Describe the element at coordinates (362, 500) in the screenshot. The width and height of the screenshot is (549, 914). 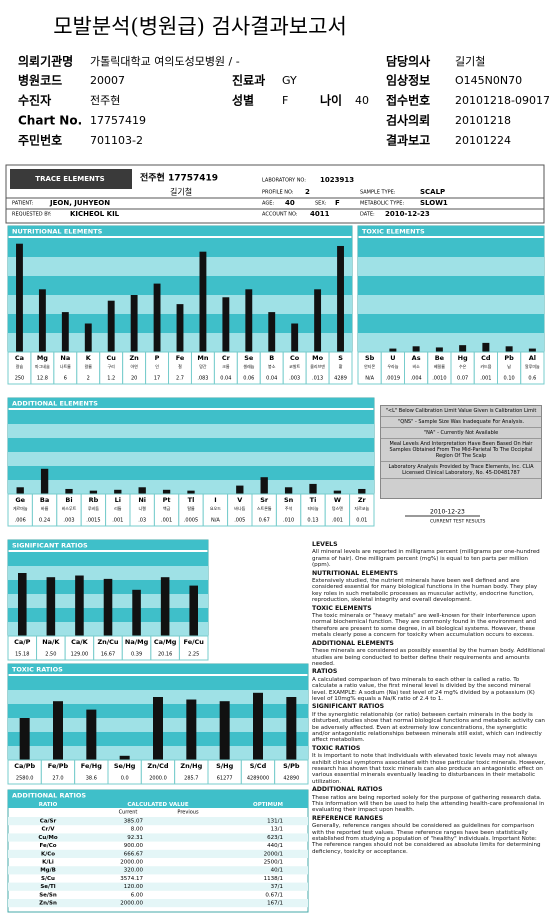
I see `element-label: Zr` at that location.